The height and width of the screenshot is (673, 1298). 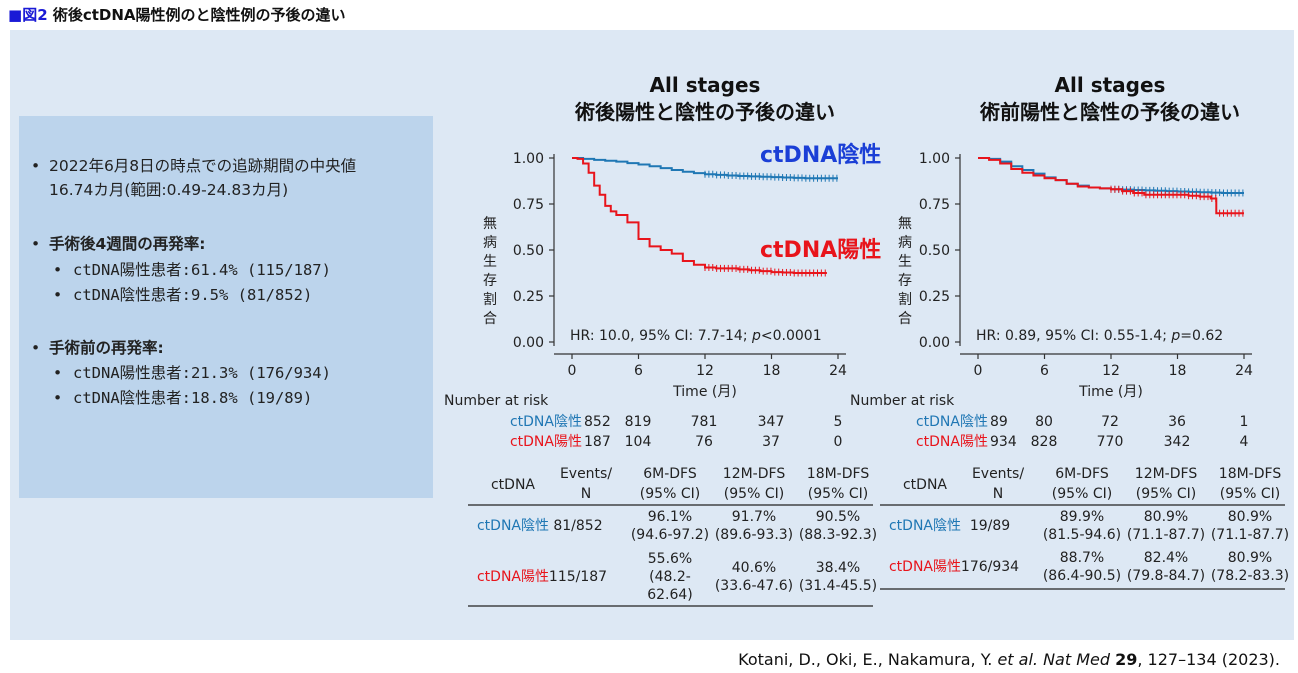 I want to click on chart1-title-line1: All stages, so click(x=705, y=85).